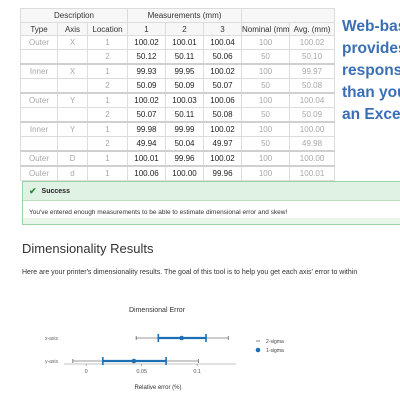 The height and width of the screenshot is (400, 400). Describe the element at coordinates (74, 15) in the screenshot. I see `group-header-description: Description` at that location.